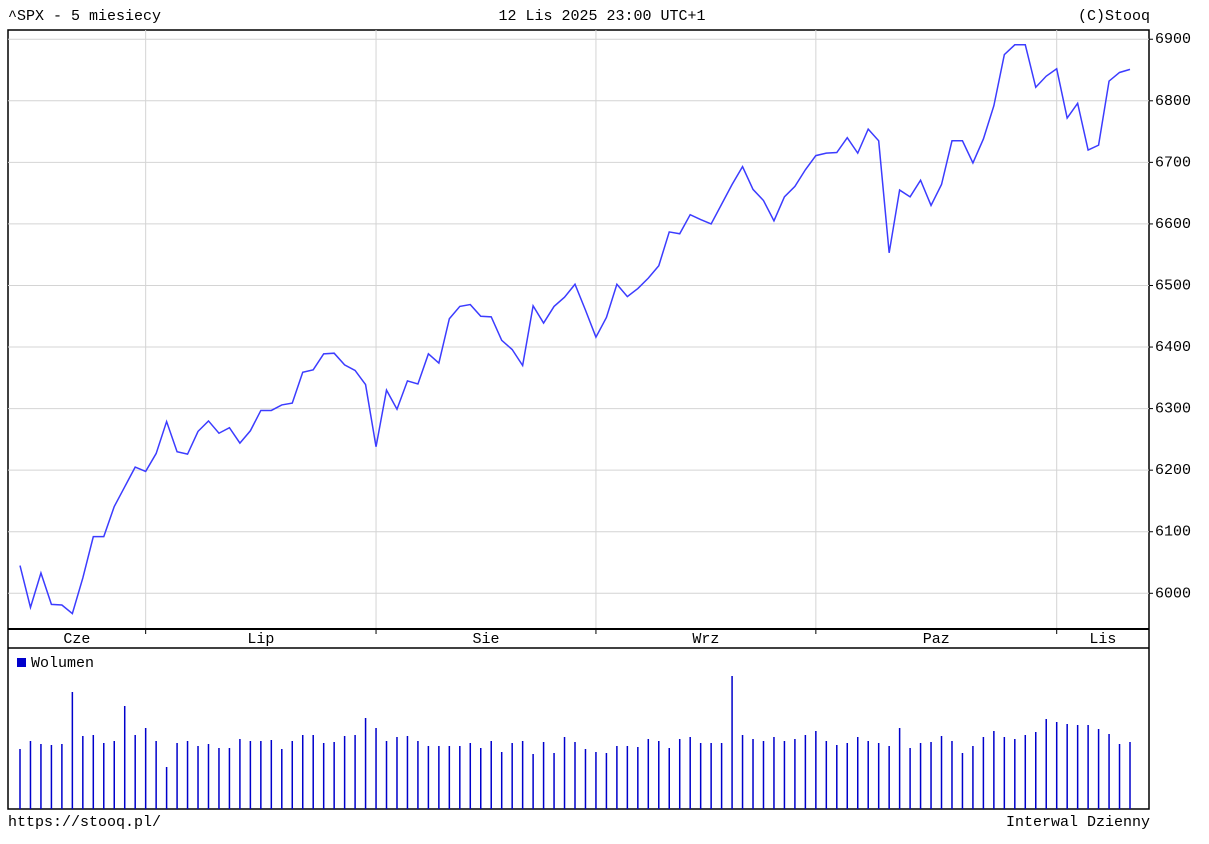 This screenshot has height=844, width=1209. I want to click on y-tick-label: 6400, so click(1173, 347).